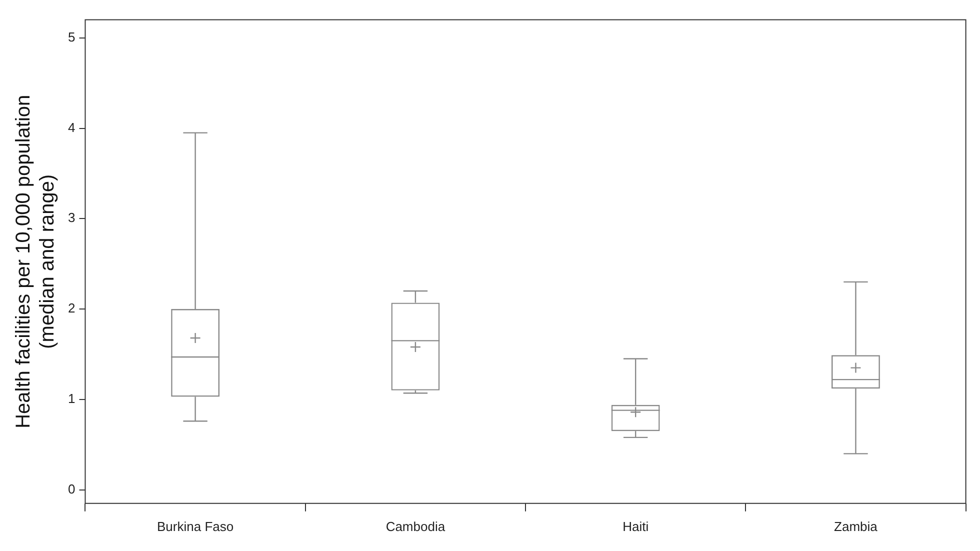 The width and height of the screenshot is (980, 551). Describe the element at coordinates (856, 526) in the screenshot. I see `x-tick-label: Zambia` at that location.